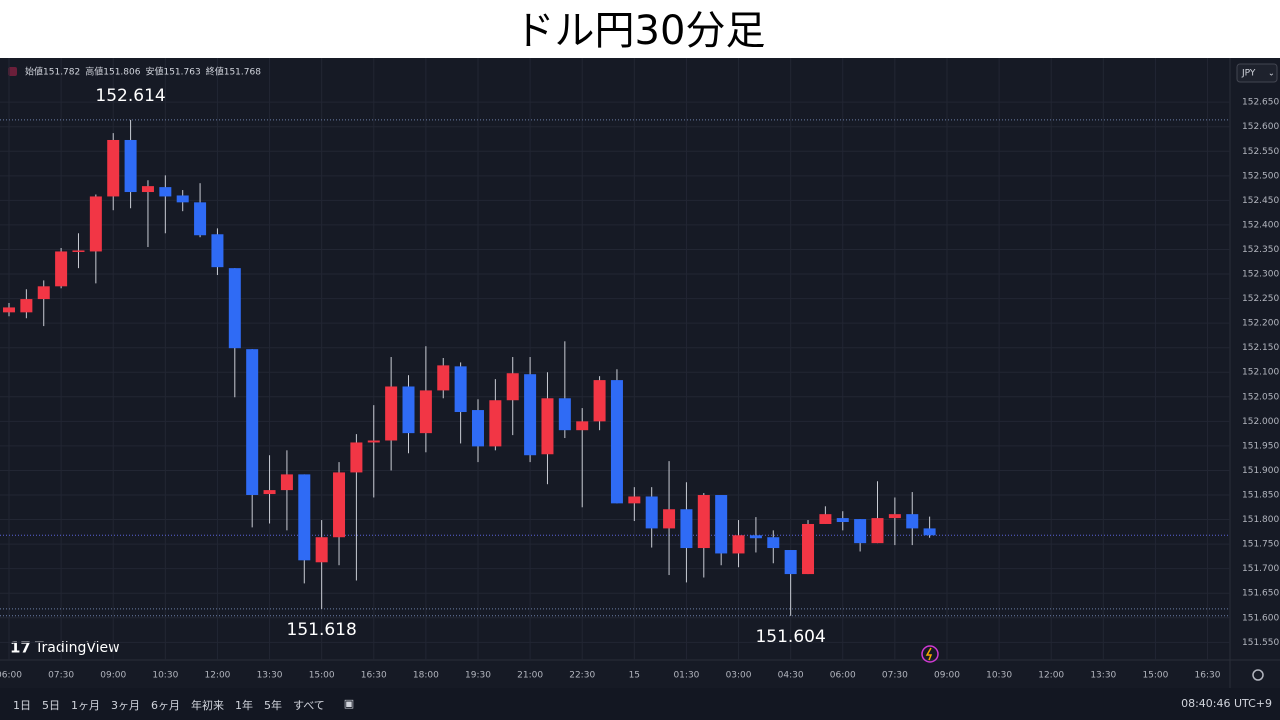 This screenshot has height=720, width=1280. What do you see at coordinates (1260, 373) in the screenshot?
I see `y-tick-label: 152.100` at bounding box center [1260, 373].